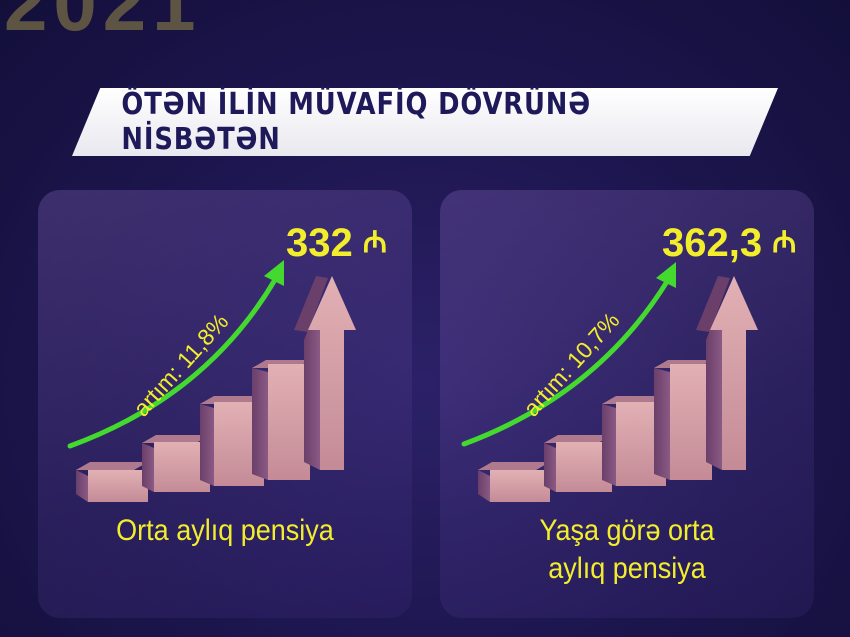 This screenshot has height=637, width=850. Describe the element at coordinates (627, 568) in the screenshot. I see `caption-line: aylıq pensiya` at that location.